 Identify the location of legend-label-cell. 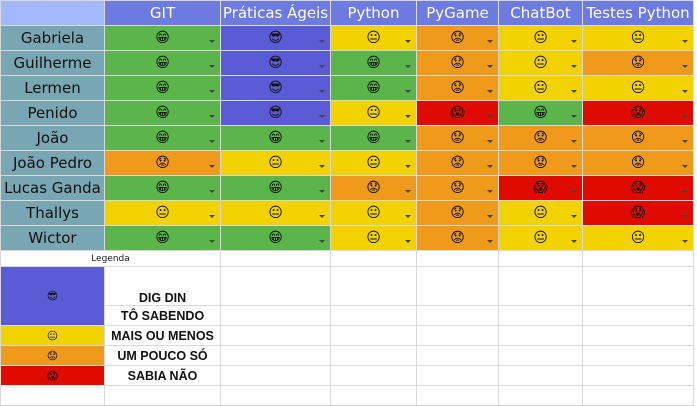
(162, 395).